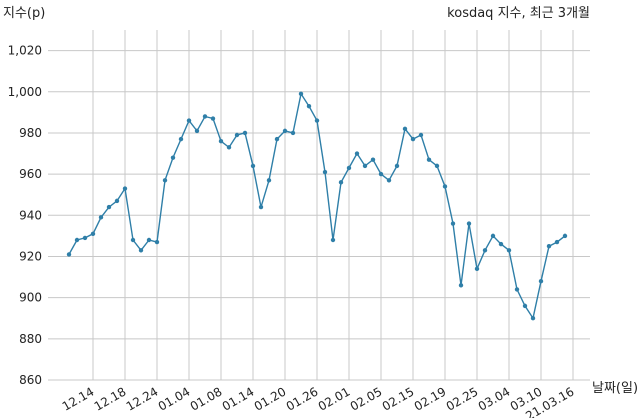 The height and width of the screenshot is (418, 640). Describe the element at coordinates (78, 398) in the screenshot. I see `x-tick-label: 12.14` at that location.